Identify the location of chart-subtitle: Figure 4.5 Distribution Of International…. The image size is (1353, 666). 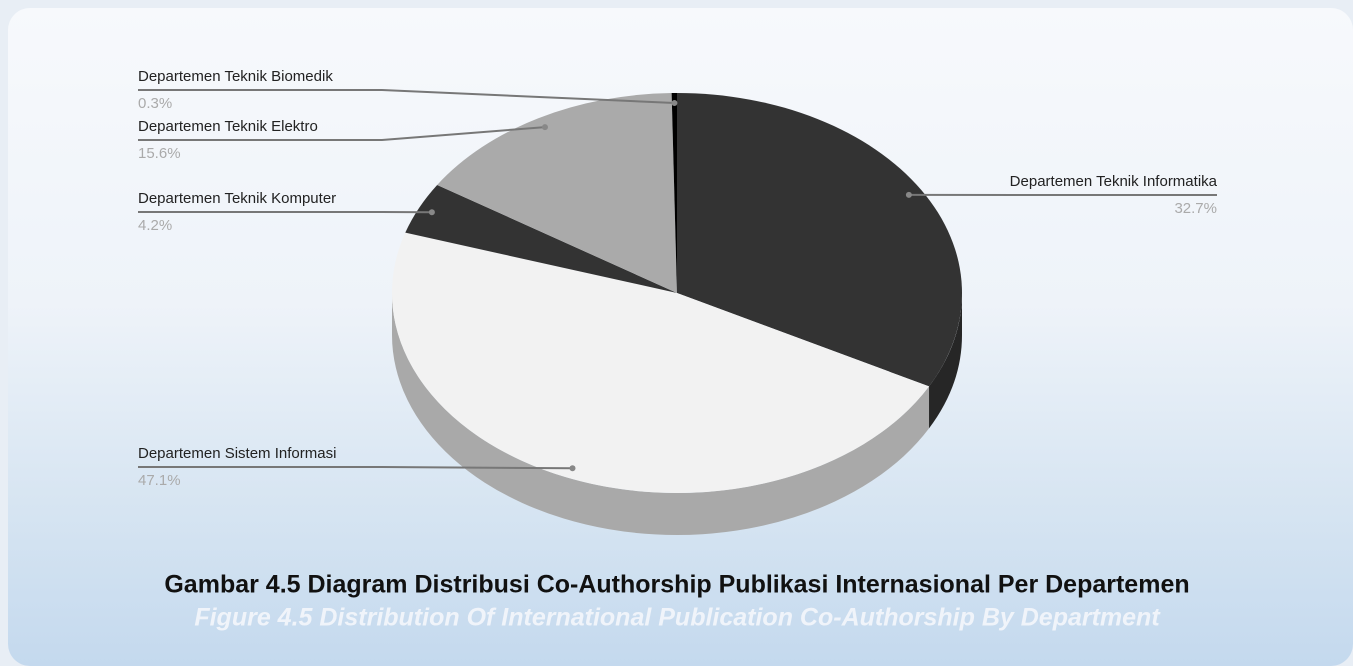
(677, 618).